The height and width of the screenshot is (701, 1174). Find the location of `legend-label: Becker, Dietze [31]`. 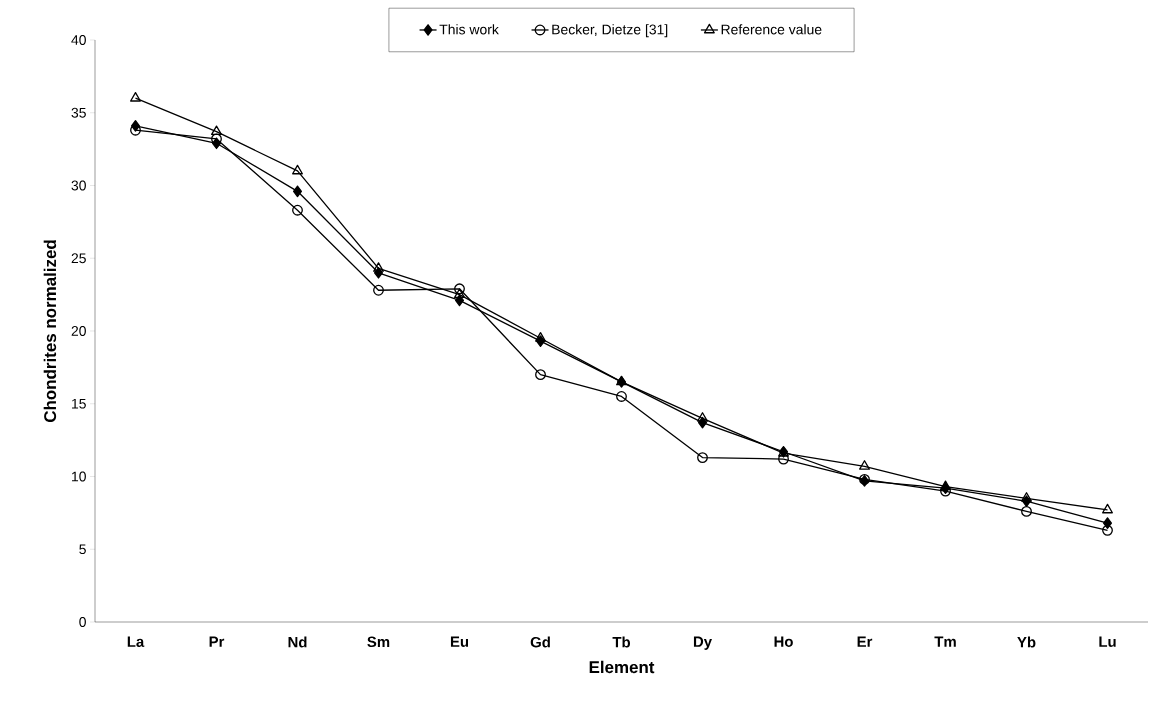

legend-label: Becker, Dietze [31] is located at coordinates (610, 31).